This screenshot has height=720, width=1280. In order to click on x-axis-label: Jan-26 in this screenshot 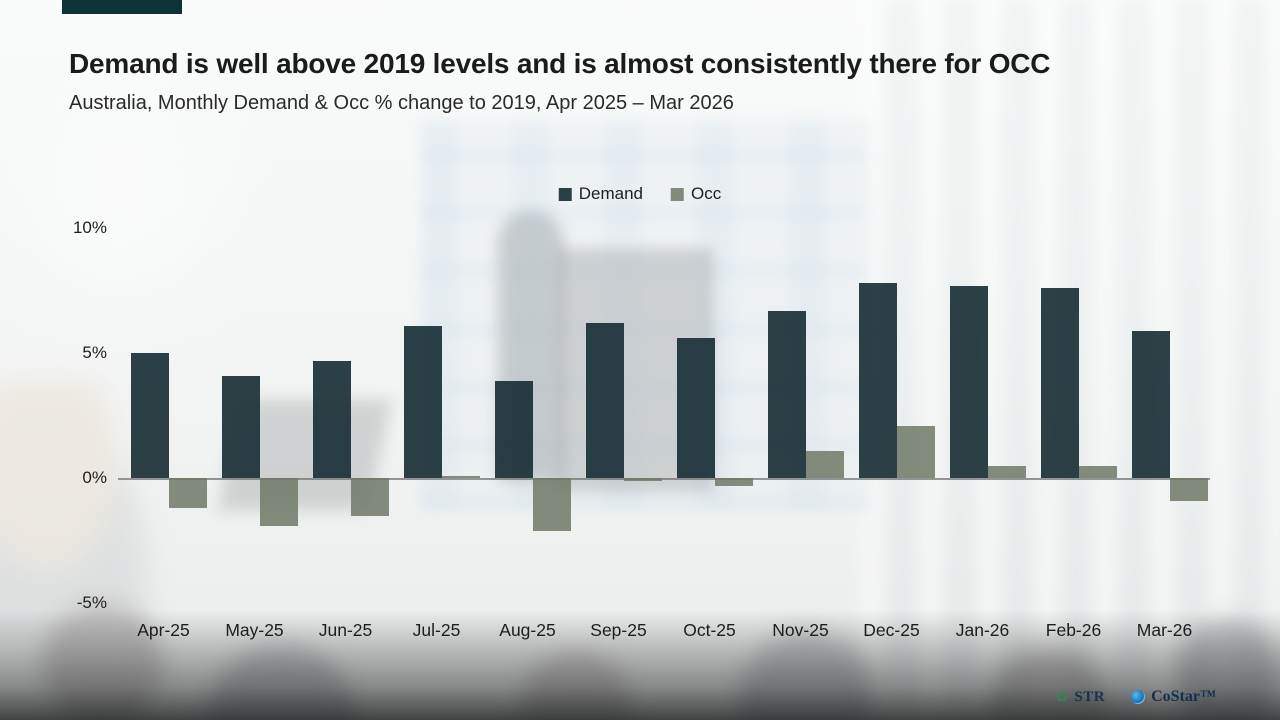, I will do `click(982, 630)`.